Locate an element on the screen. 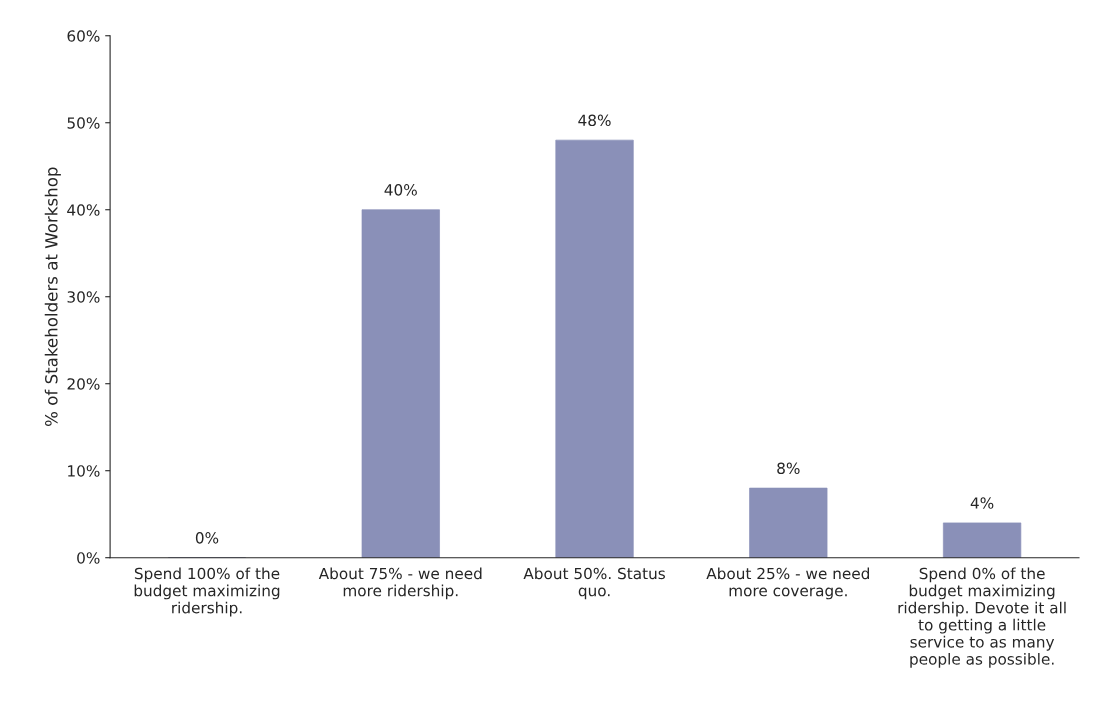  data-label: 8% is located at coordinates (788, 468).